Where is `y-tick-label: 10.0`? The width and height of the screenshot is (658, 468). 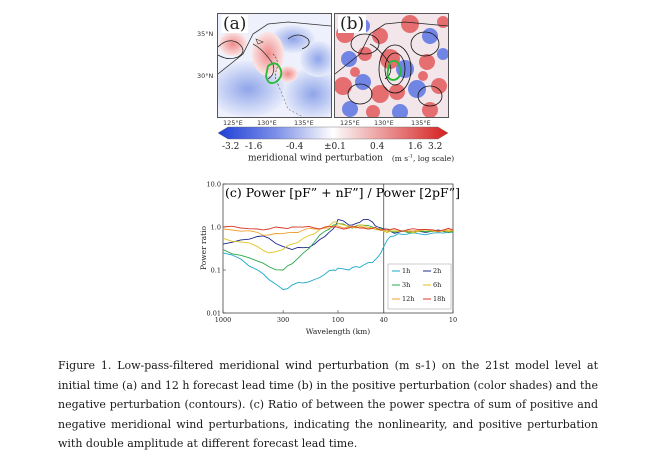 y-tick-label: 10.0 is located at coordinates (214, 185).